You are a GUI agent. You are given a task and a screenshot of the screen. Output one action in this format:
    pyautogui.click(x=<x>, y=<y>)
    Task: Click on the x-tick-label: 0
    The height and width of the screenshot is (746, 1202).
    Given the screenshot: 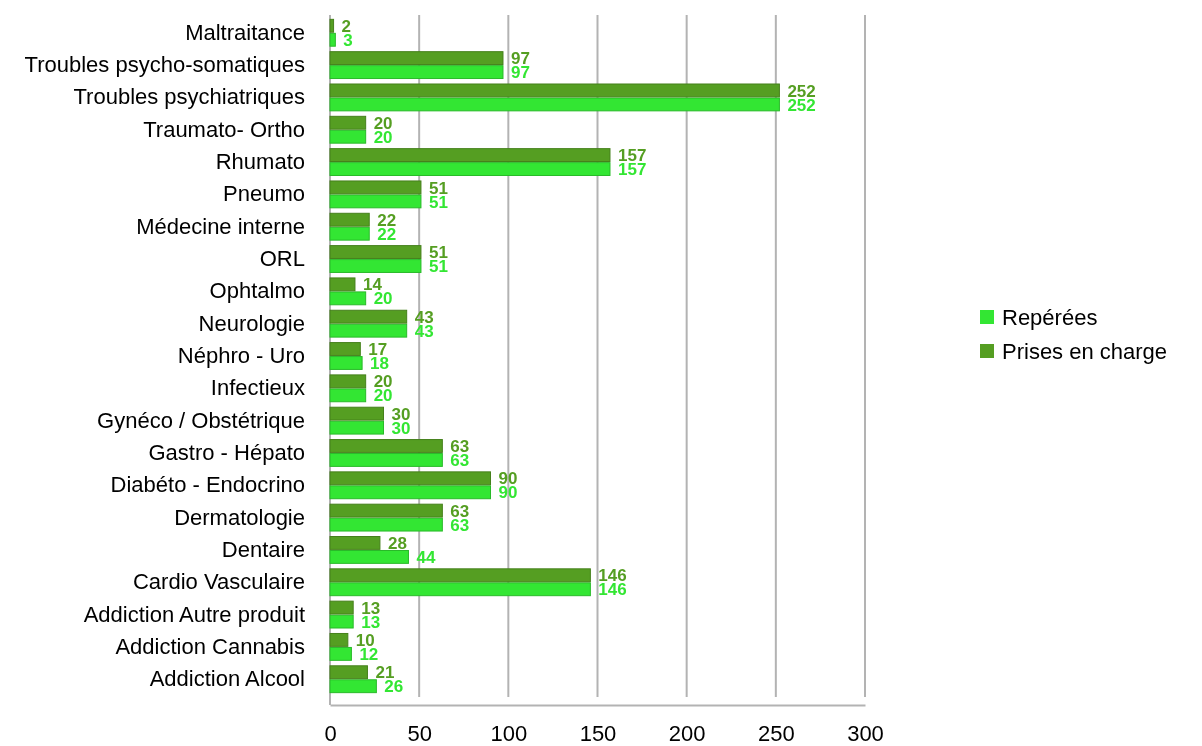 What is the action you would take?
    pyautogui.click(x=330, y=733)
    